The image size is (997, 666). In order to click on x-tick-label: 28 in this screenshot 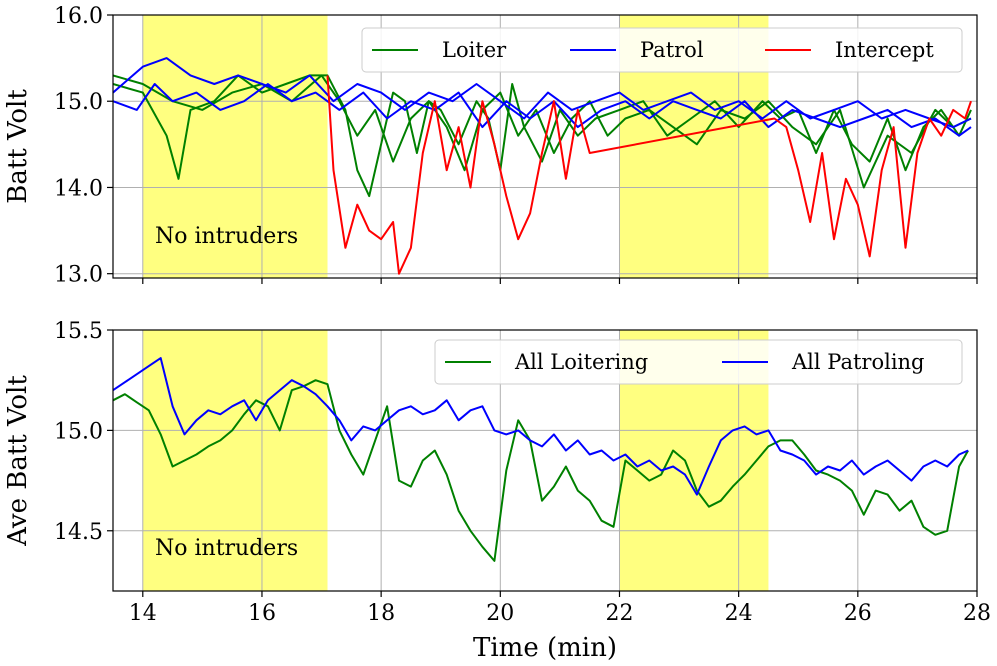, I will do `click(977, 613)`.